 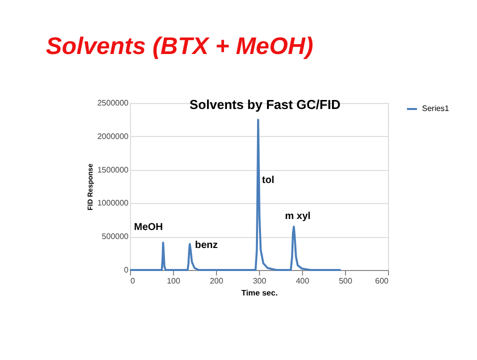 What do you see at coordinates (436, 108) in the screenshot?
I see `legend-label: Series1` at bounding box center [436, 108].